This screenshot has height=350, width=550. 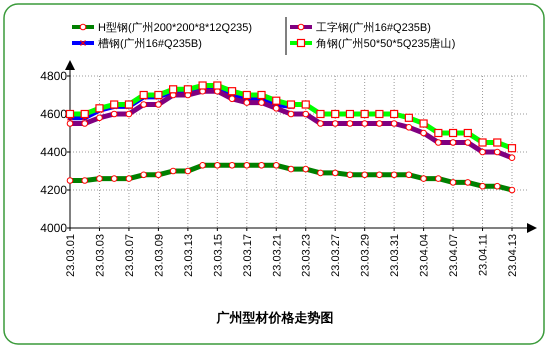 I want to click on x-tick-label: 23.03.21, so click(x=277, y=255).